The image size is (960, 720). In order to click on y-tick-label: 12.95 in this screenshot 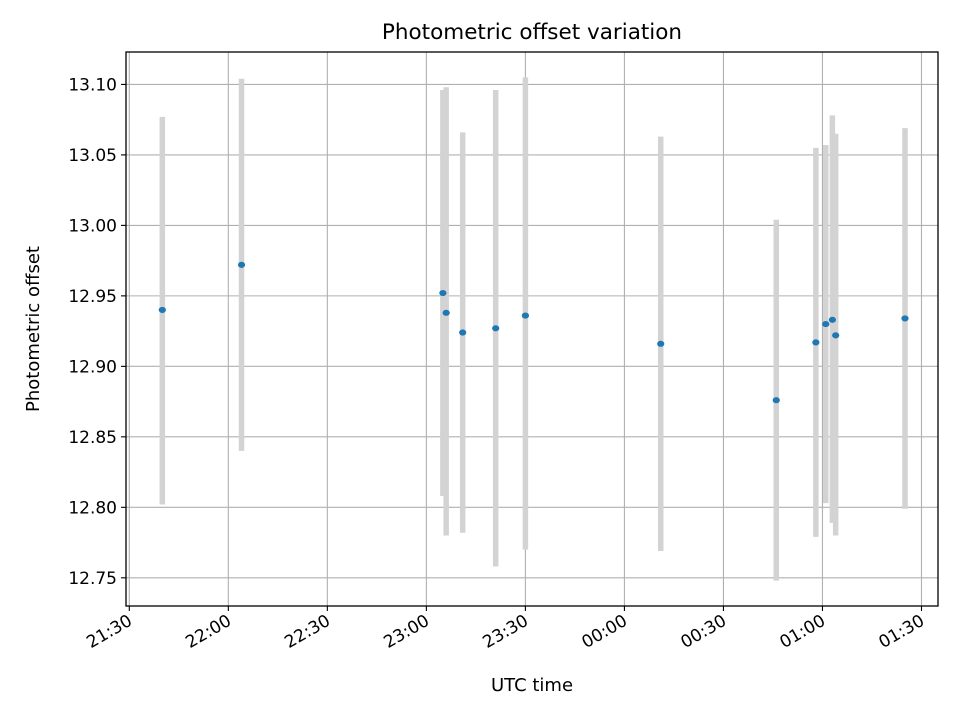, I will do `click(92, 297)`.